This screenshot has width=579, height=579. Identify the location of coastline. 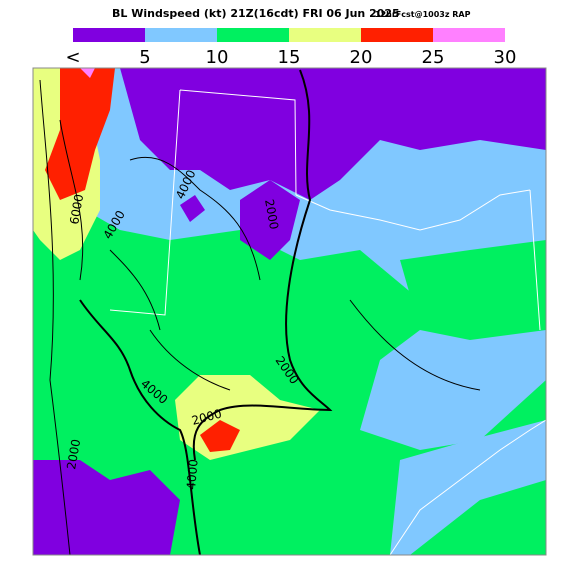
(467, 487).